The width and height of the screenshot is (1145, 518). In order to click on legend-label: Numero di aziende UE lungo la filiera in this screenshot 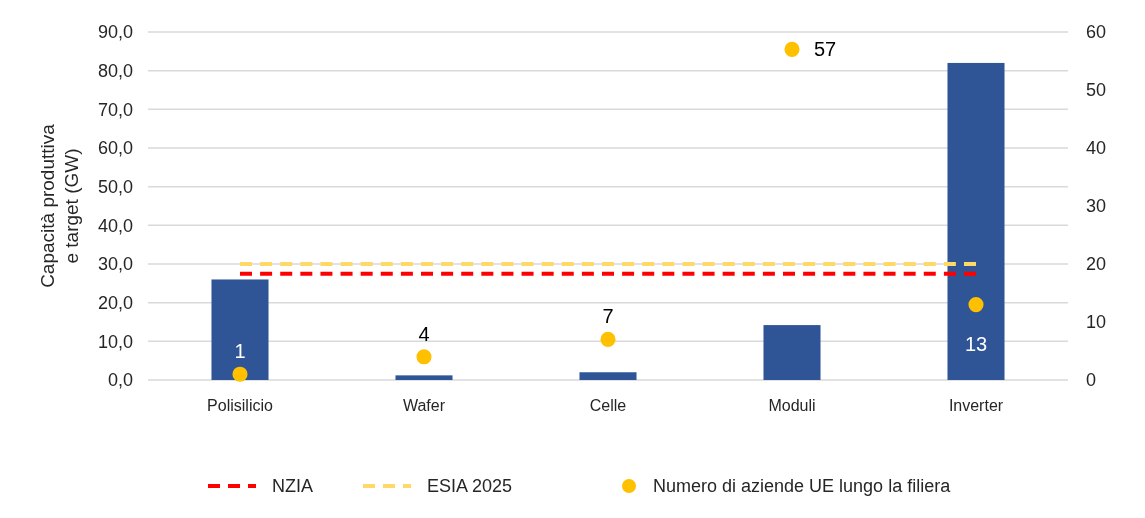, I will do `click(802, 486)`.